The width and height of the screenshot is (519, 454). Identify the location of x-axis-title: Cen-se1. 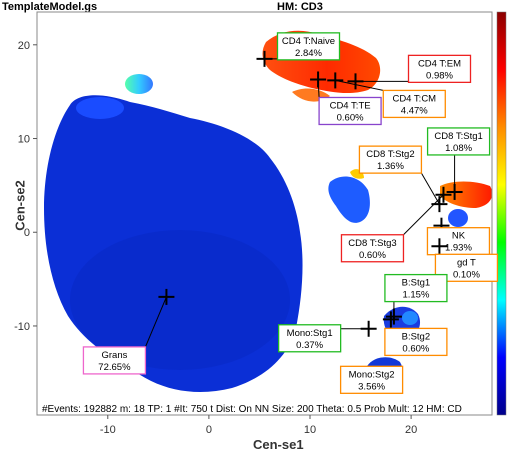
(278, 444).